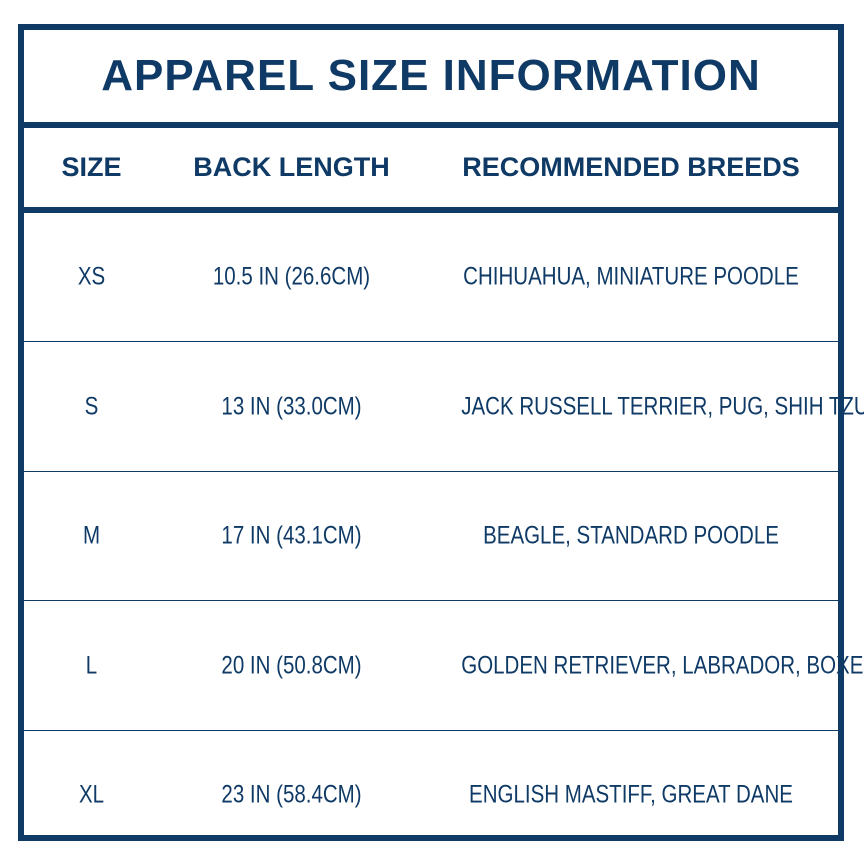 This screenshot has width=864, height=864. Describe the element at coordinates (431, 536) in the screenshot. I see `table-row: M 17 IN (43.1CM) BEAGLE, STANDARD POODLE` at that location.